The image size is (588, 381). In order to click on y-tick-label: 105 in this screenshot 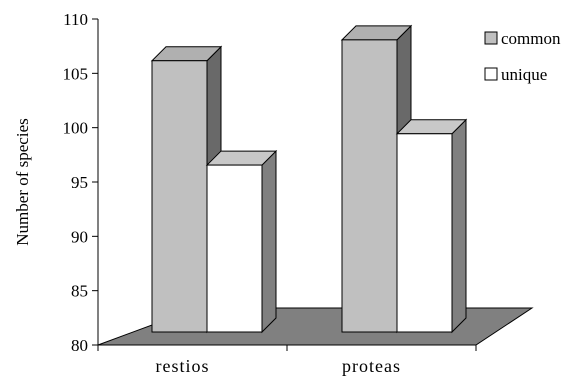, I will do `click(76, 73)`.